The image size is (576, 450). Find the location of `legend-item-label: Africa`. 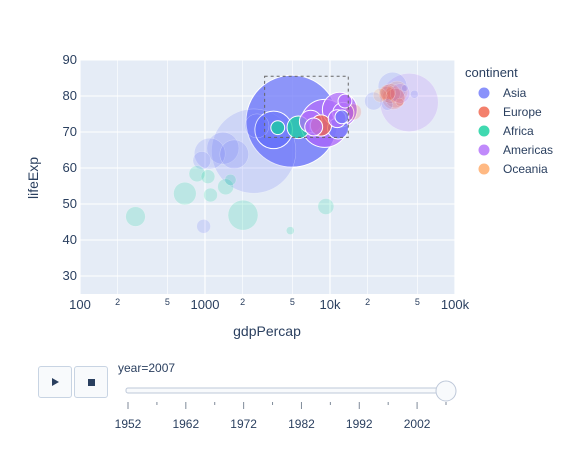

legend-item-label: Africa is located at coordinates (518, 131).